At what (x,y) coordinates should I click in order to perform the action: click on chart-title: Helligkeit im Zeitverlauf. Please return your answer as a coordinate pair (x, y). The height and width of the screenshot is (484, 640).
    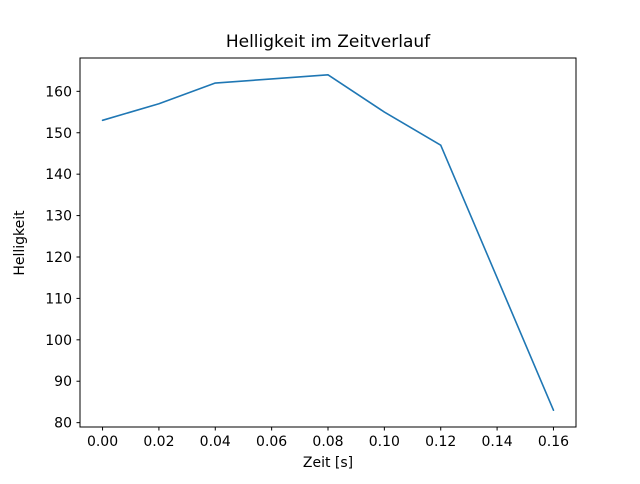
    Looking at the image, I should click on (328, 42).